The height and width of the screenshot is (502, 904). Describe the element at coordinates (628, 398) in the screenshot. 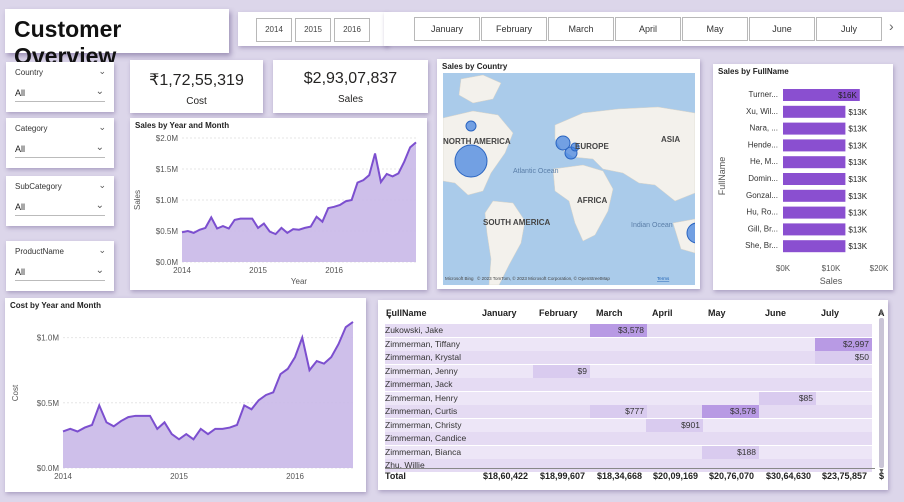

I see `table-row: Zimmerman, Henry $85` at that location.